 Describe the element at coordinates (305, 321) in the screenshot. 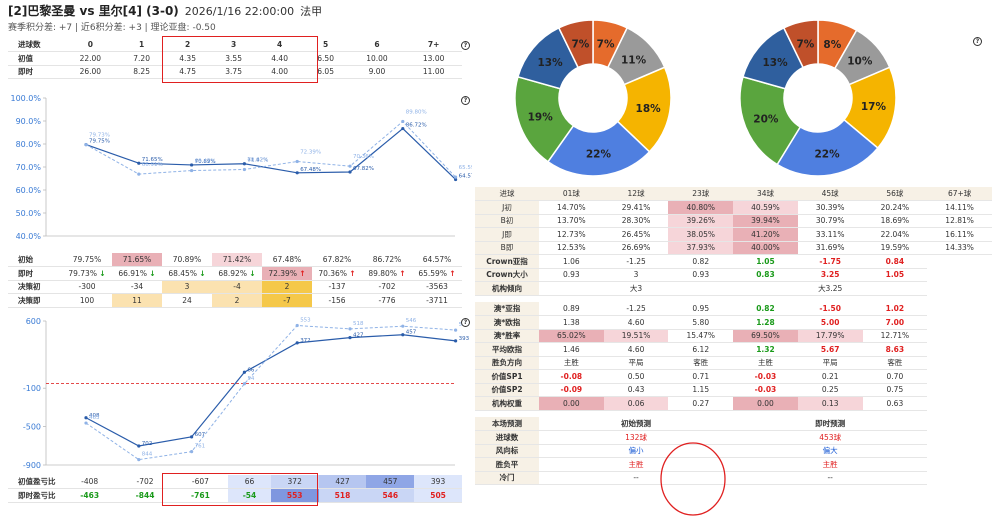

I see `data-label: 553` at that location.